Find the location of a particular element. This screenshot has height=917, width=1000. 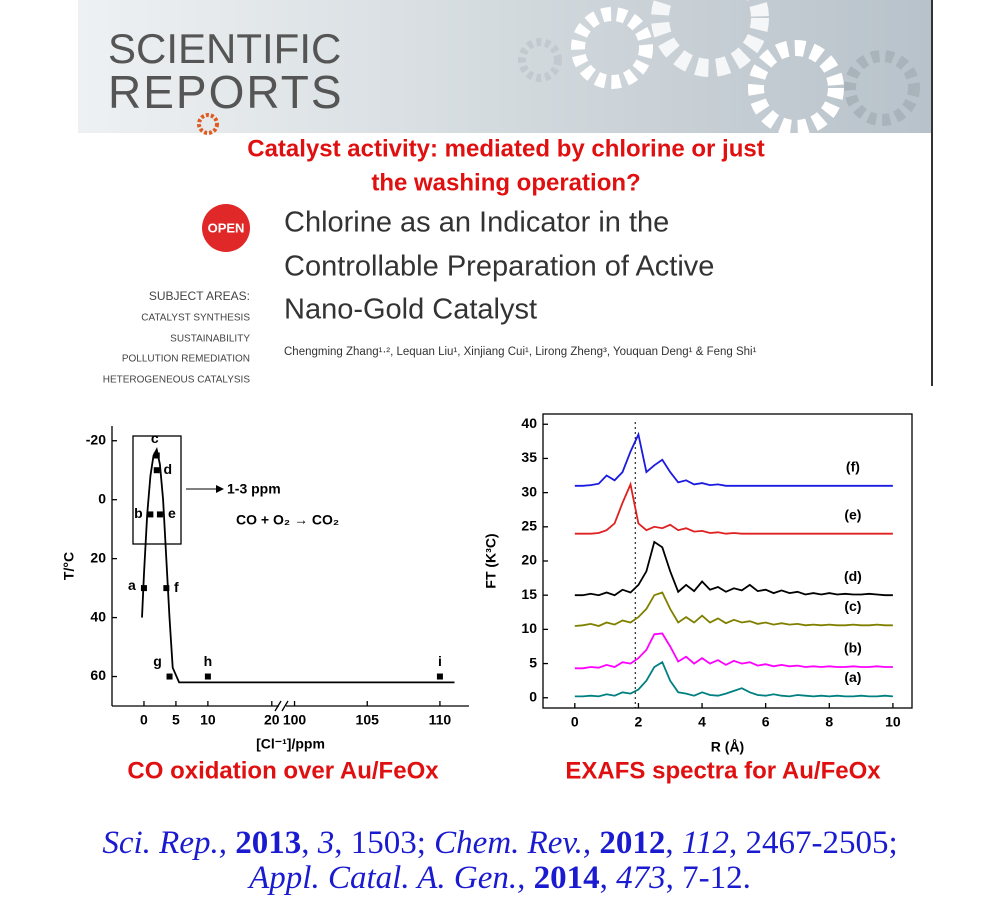

y-tick-label: 60 is located at coordinates (98, 675).